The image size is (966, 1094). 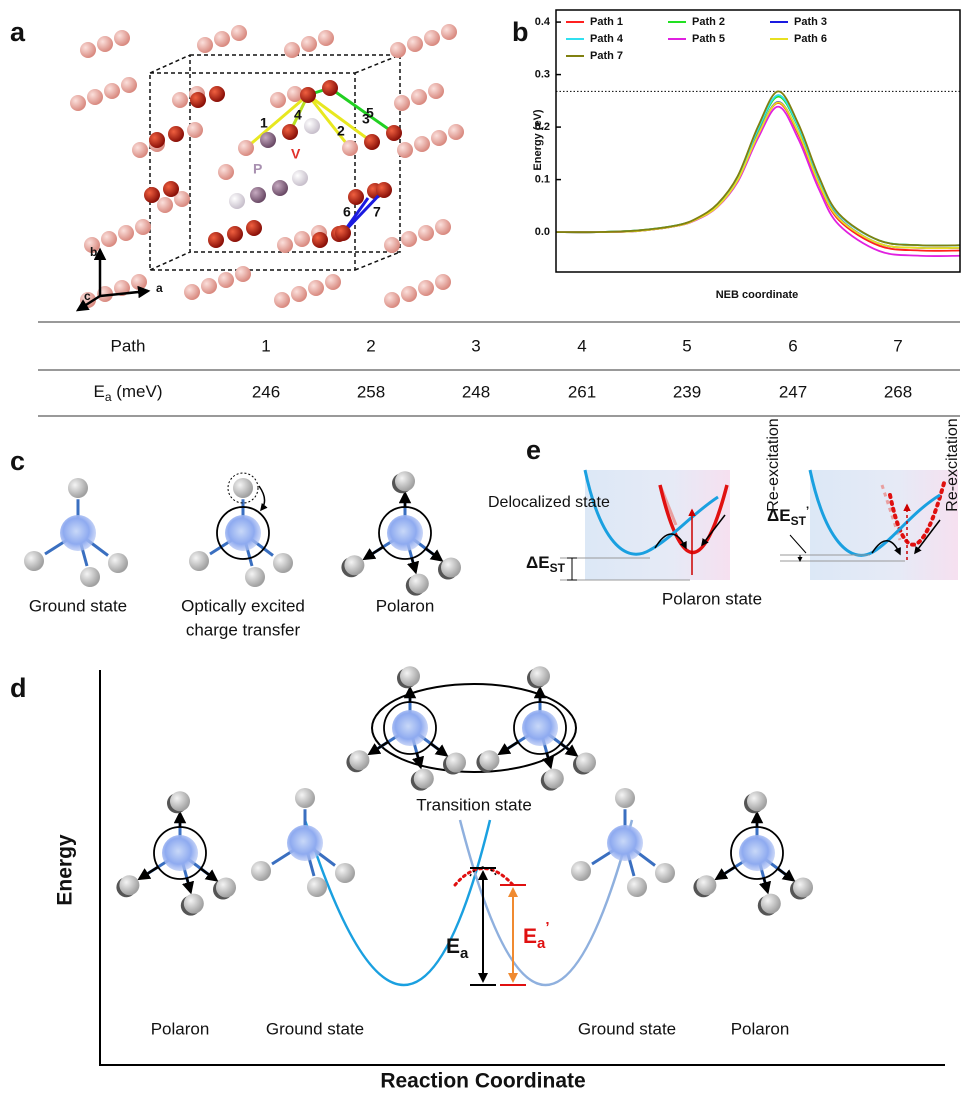 What do you see at coordinates (366, 119) in the screenshot?
I see `path-label: 3` at bounding box center [366, 119].